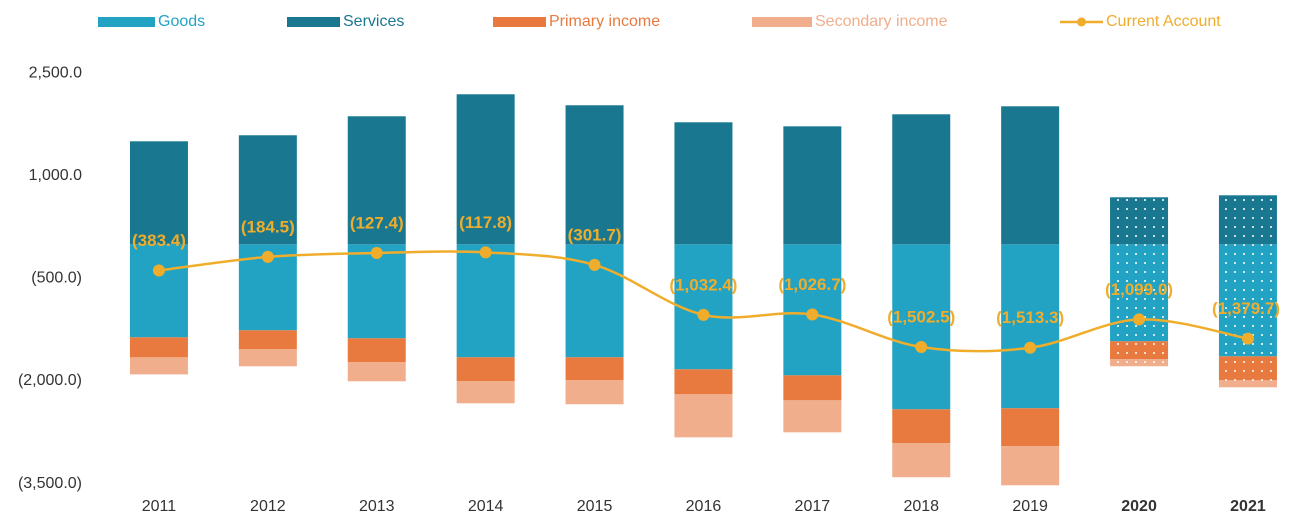  I want to click on x-tick-label: 2019, so click(1030, 506).